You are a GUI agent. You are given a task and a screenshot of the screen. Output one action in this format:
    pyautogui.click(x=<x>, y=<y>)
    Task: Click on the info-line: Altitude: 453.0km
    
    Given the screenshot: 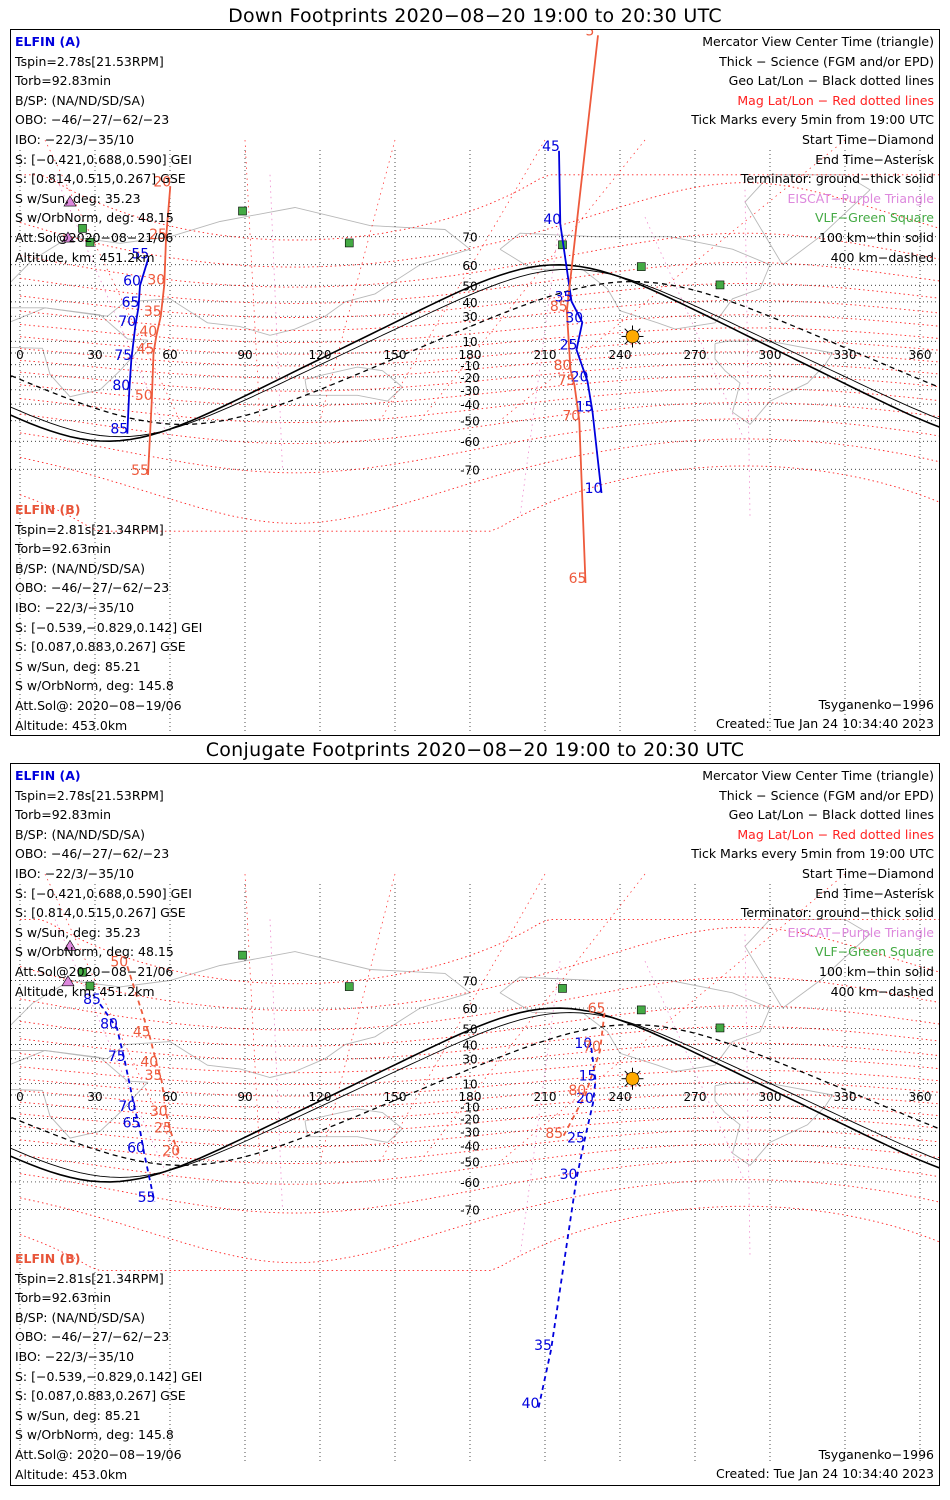 What is the action you would take?
    pyautogui.click(x=71, y=1474)
    